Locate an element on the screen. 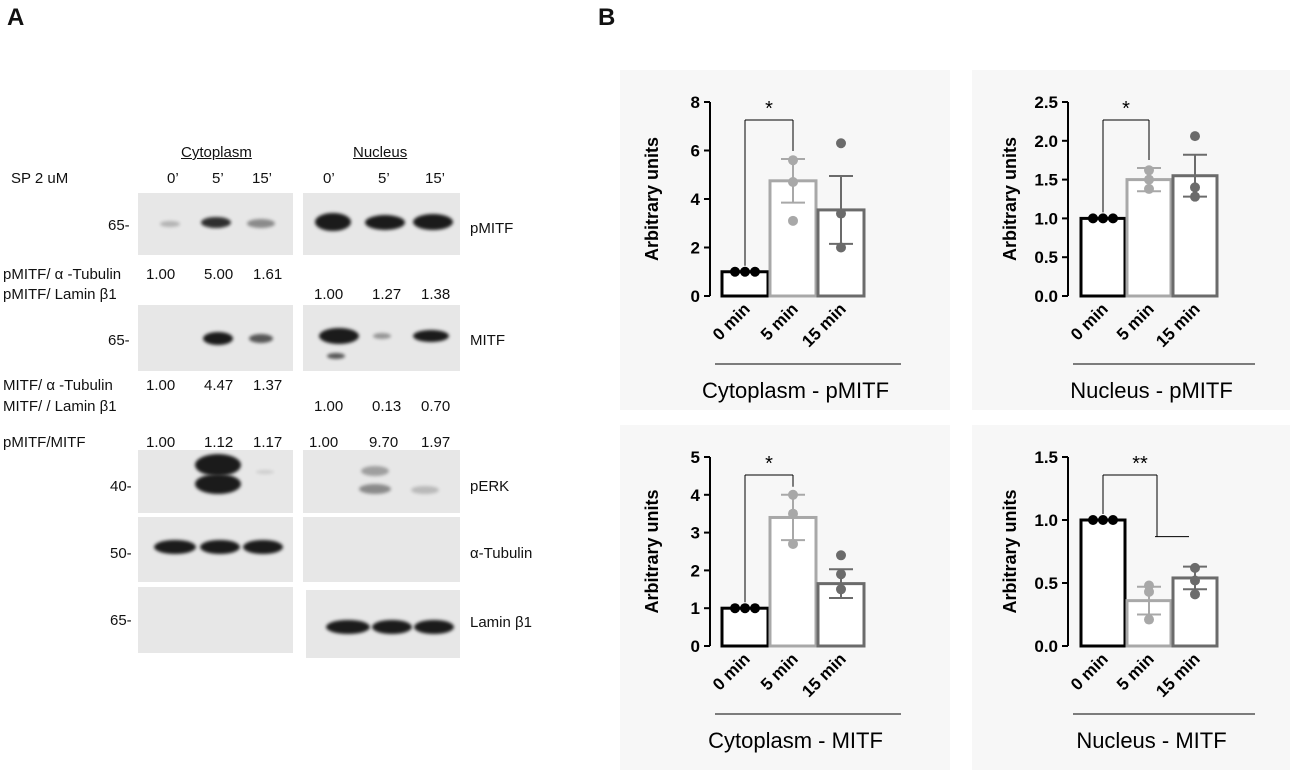 This screenshot has height=772, width=1293. panel-label-a: A is located at coordinates (16, 17).